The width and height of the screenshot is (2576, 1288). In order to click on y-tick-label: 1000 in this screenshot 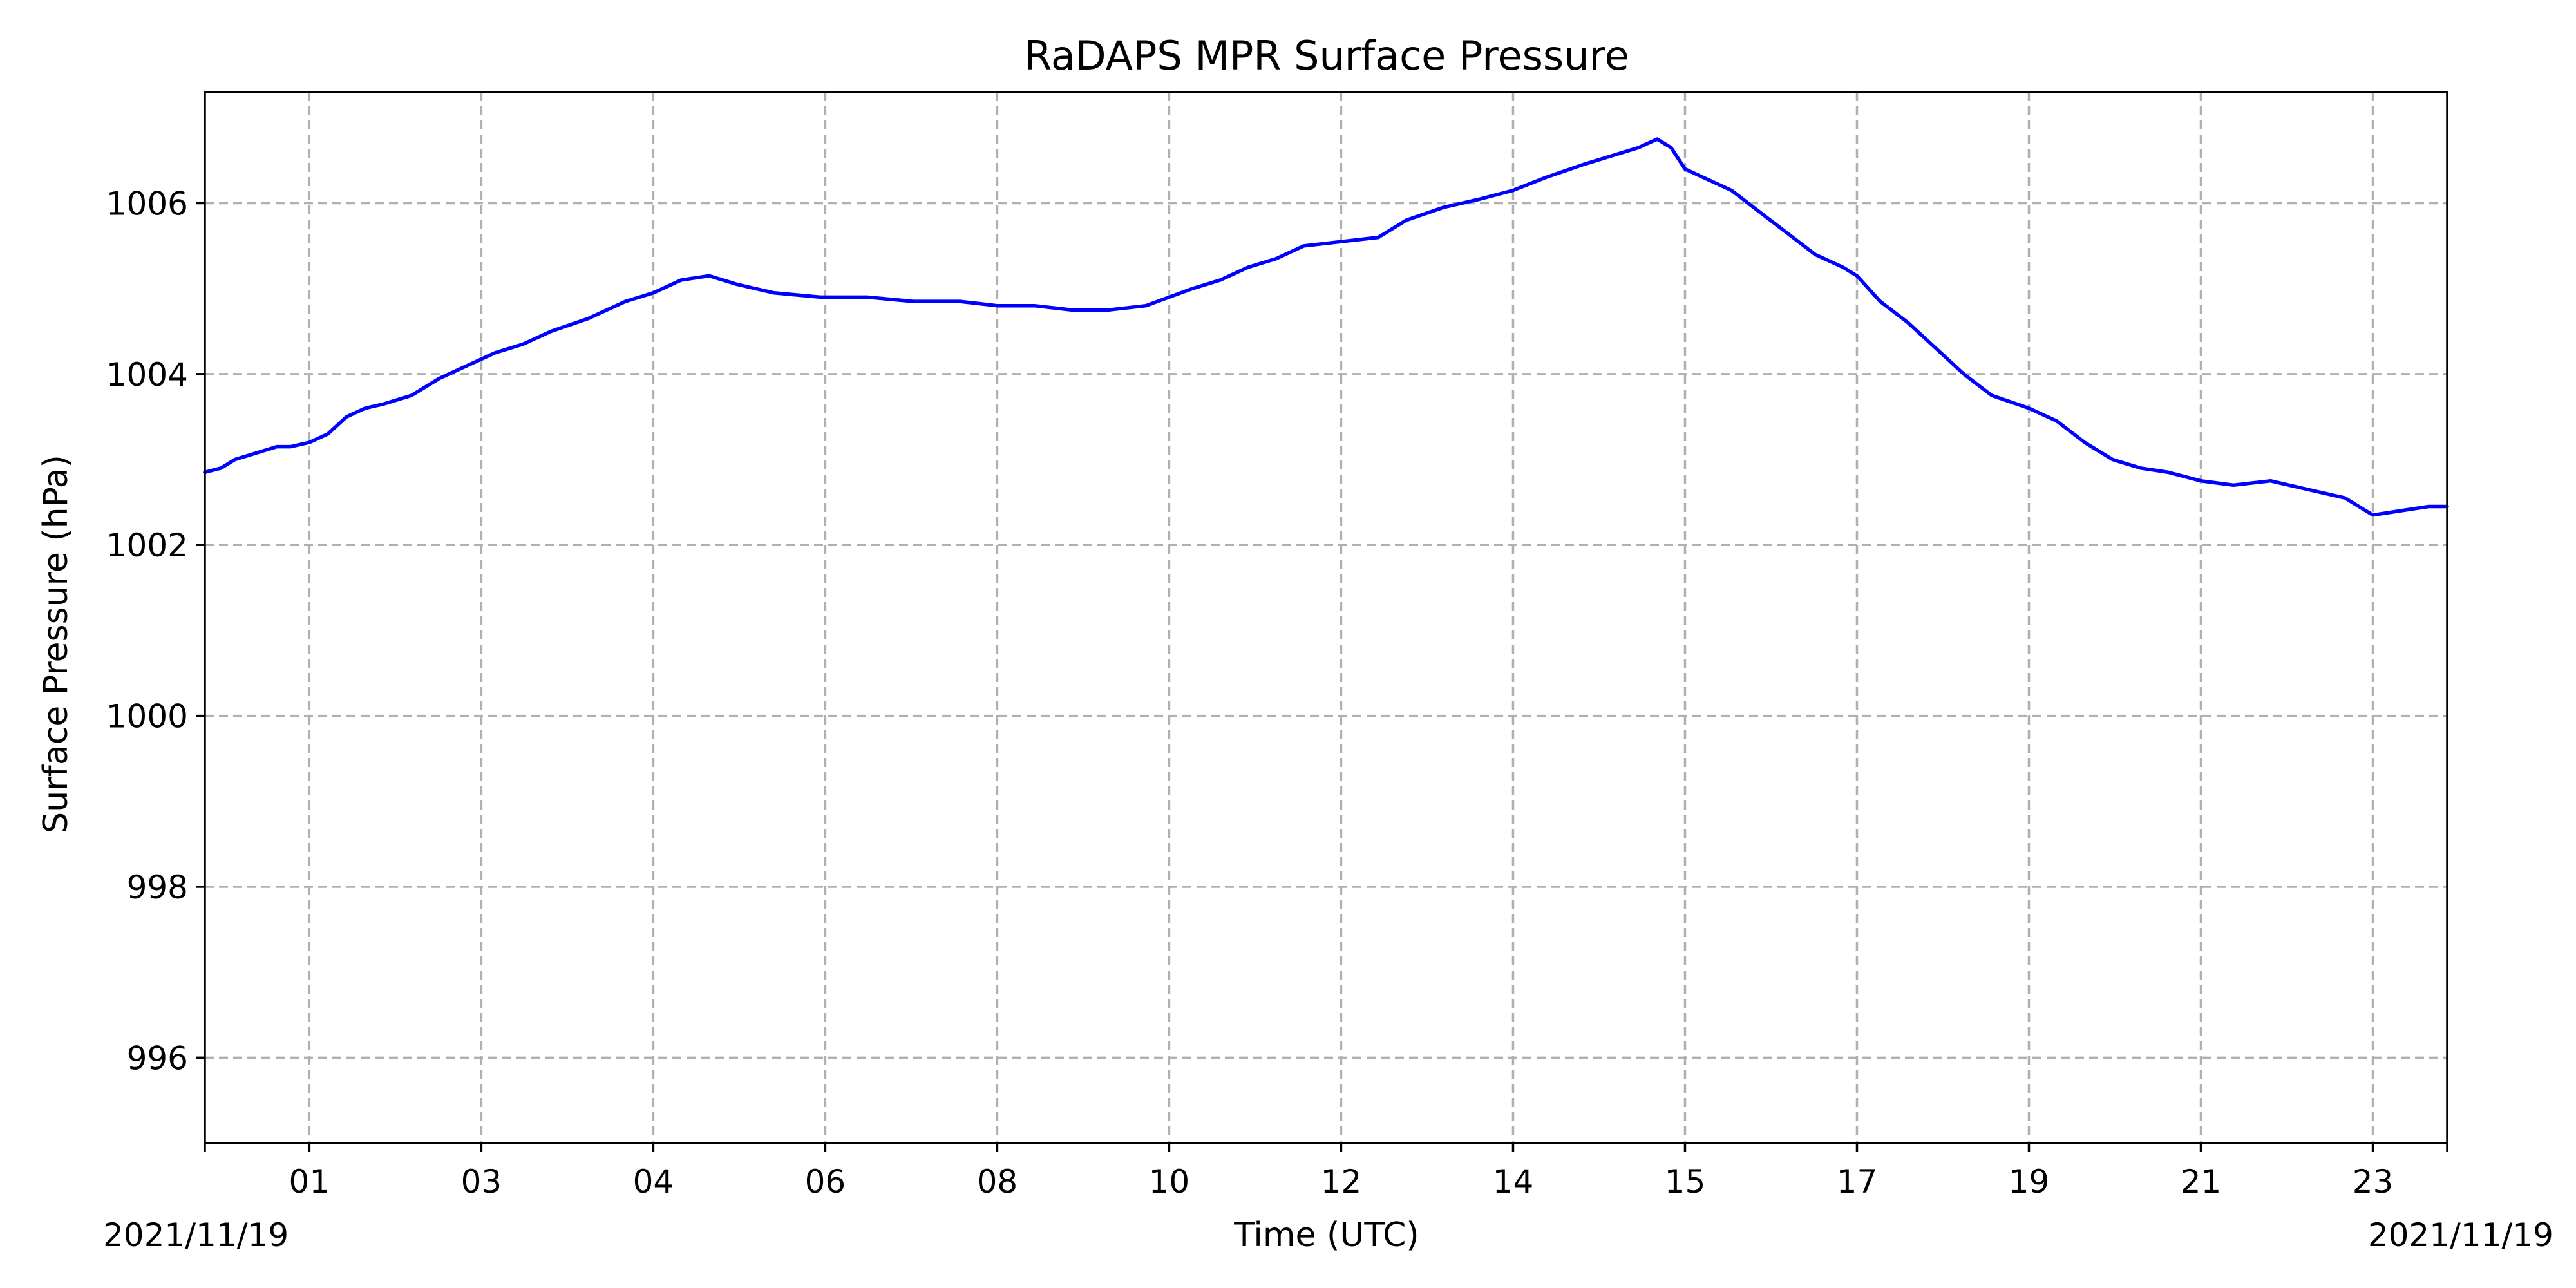, I will do `click(147, 716)`.